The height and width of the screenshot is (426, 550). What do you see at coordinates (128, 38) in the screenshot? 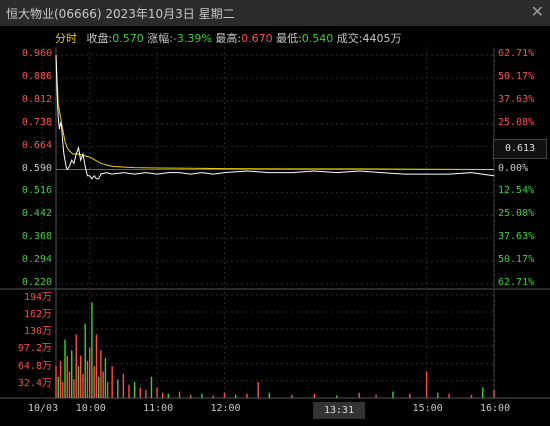
I see `close-value: 0.570` at bounding box center [128, 38].